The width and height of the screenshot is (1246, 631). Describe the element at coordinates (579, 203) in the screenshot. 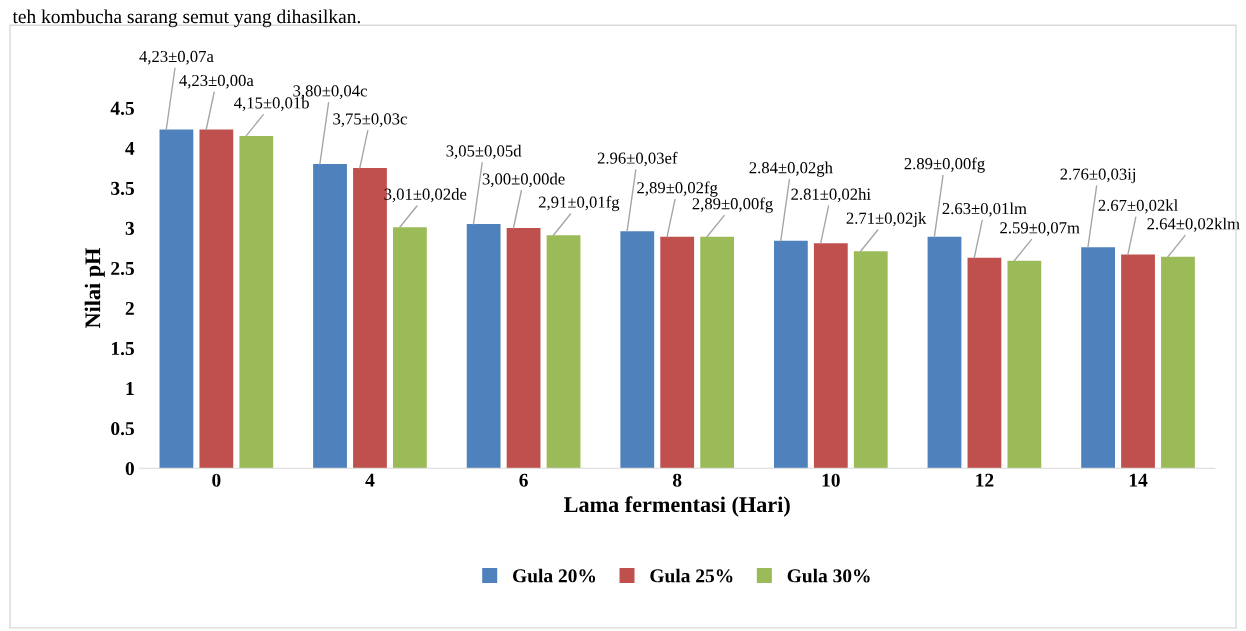

I see `data-label: 2,91±0,01fg` at that location.